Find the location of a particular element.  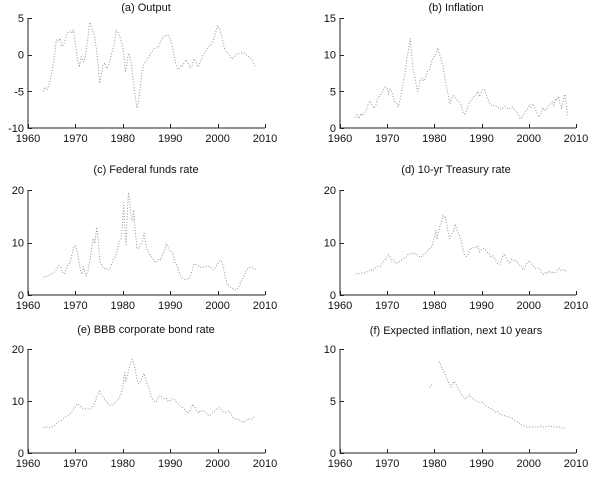

subplot-e-title: (e) BBB corporate bond rate is located at coordinates (146, 330).